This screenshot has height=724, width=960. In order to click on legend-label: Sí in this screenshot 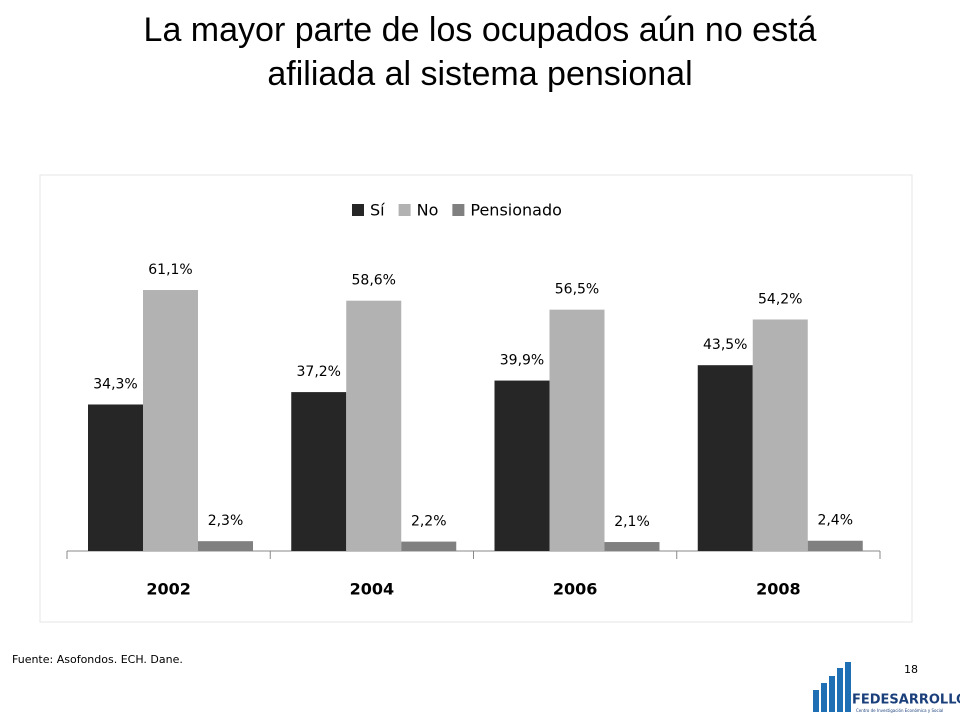, I will do `click(377, 210)`.